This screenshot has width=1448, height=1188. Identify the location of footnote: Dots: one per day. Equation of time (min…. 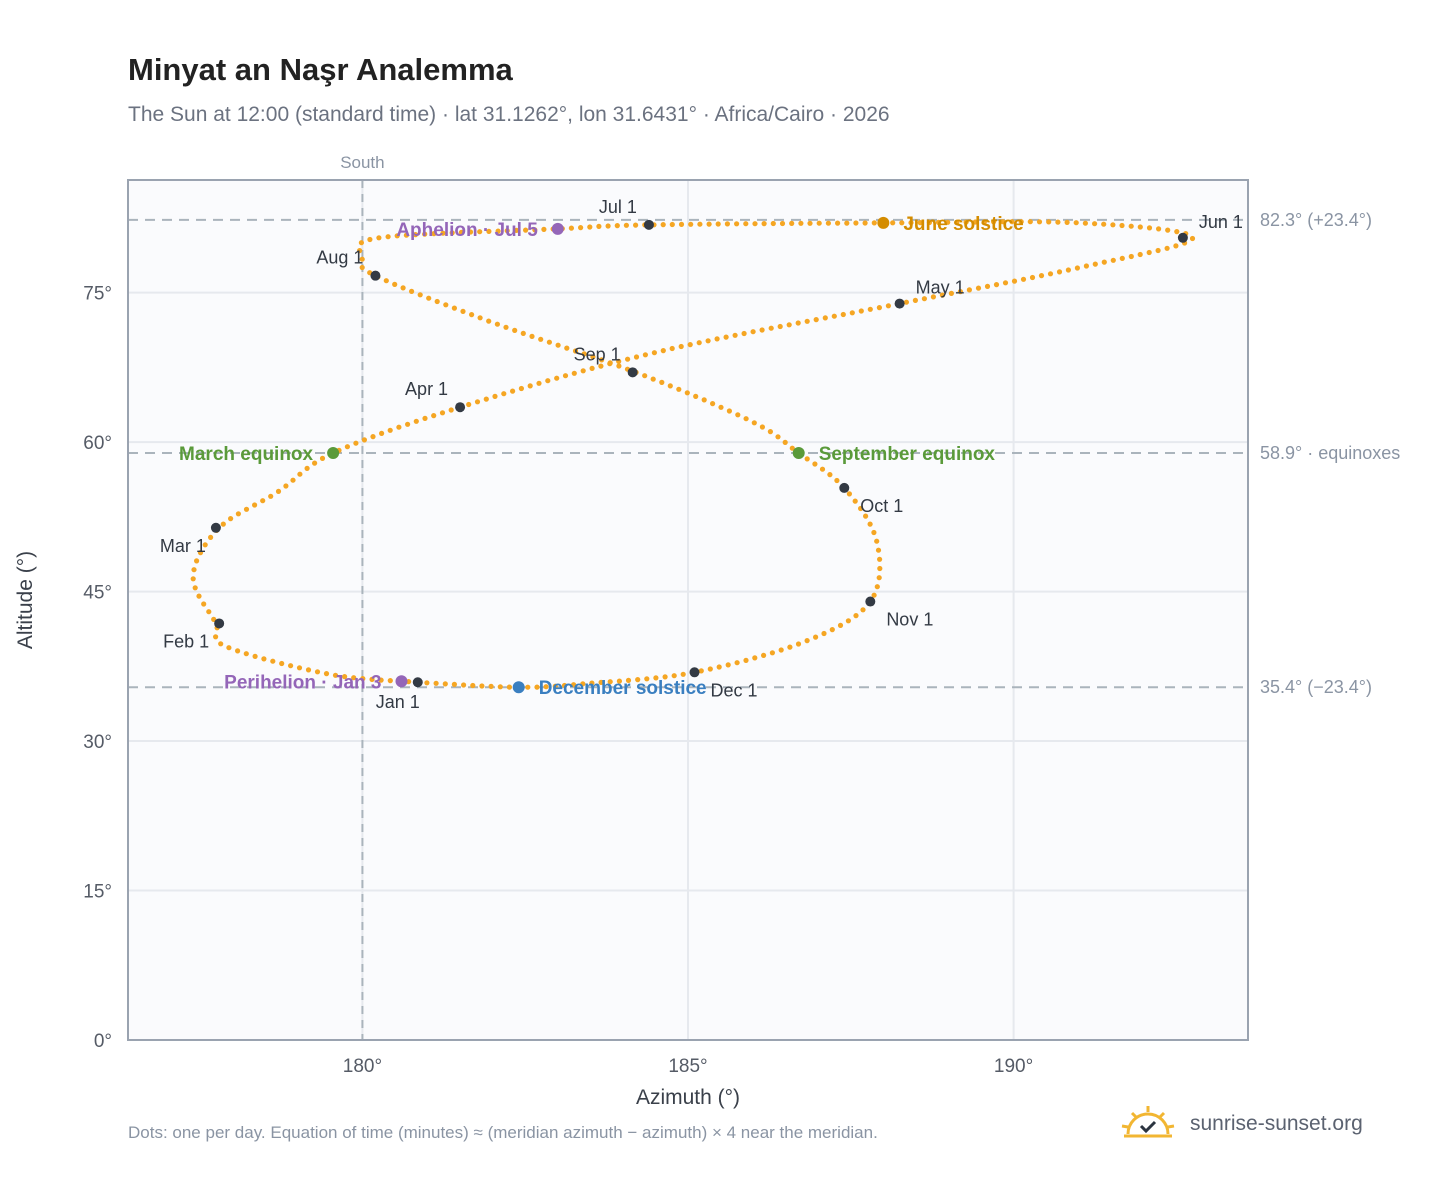
(503, 1132).